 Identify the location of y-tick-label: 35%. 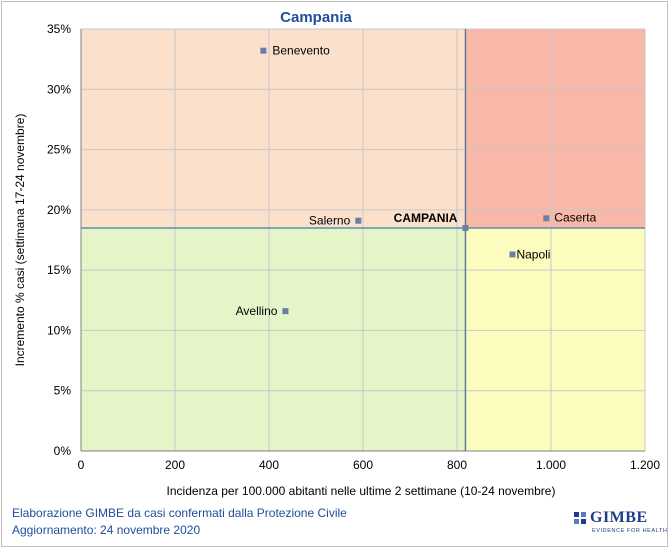
(59, 29).